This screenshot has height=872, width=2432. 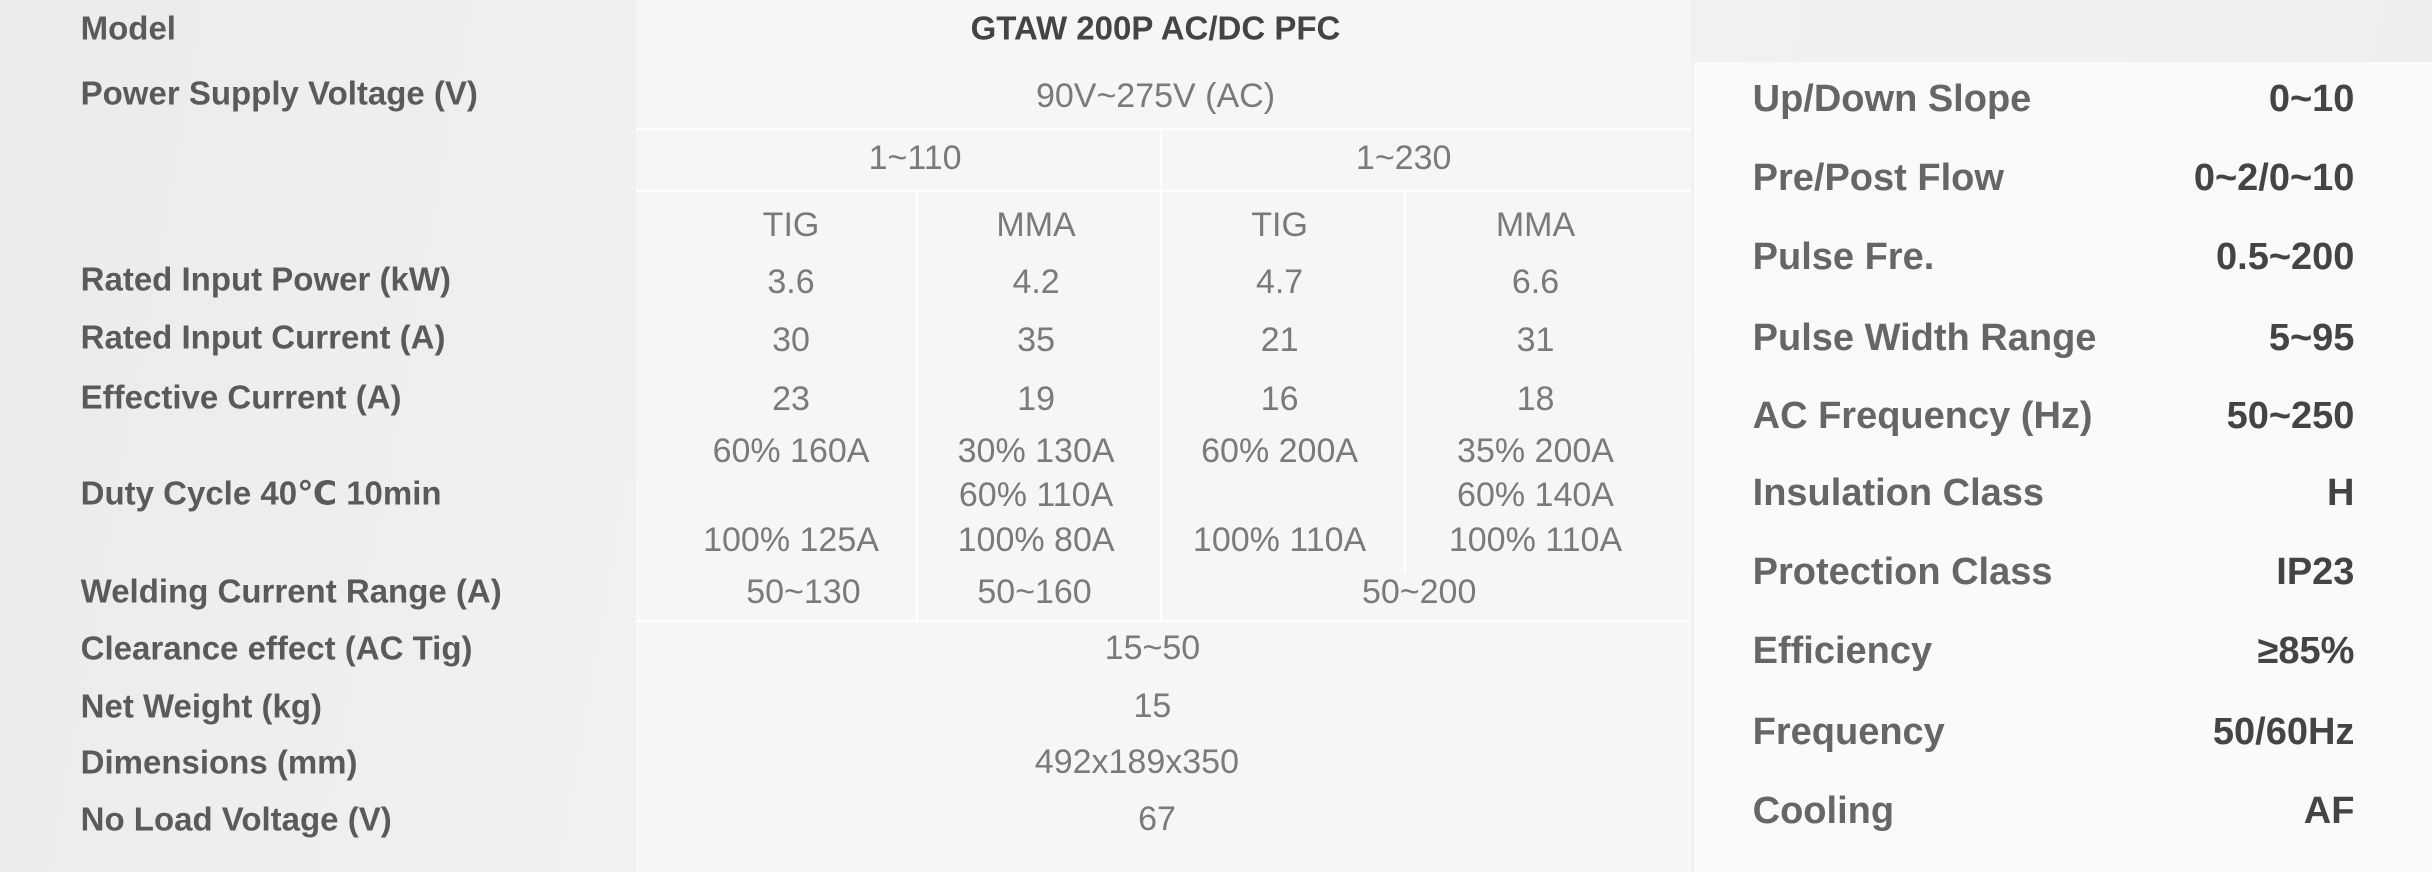 What do you see at coordinates (241, 397) in the screenshot?
I see `row-label: Effective Current (A)` at bounding box center [241, 397].